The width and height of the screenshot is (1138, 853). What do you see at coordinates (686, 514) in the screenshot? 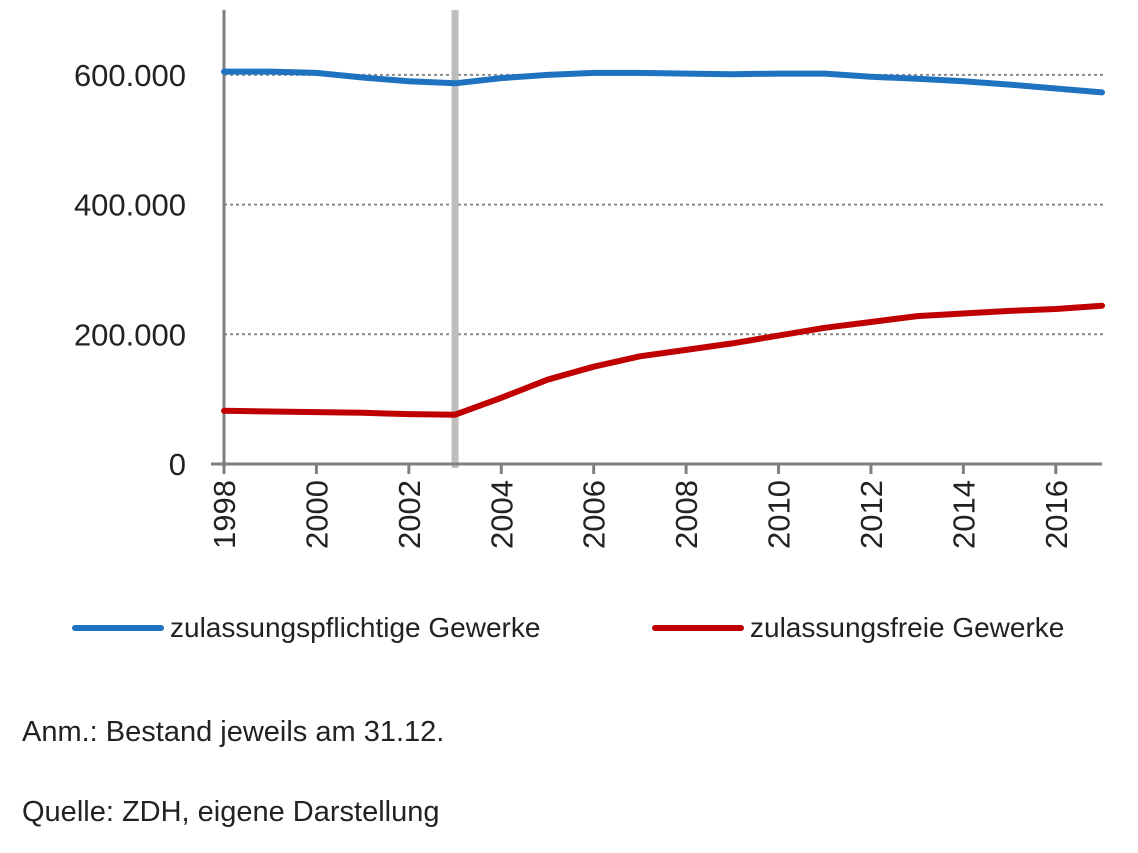
I see `x-tick-label: 2008` at bounding box center [686, 514].